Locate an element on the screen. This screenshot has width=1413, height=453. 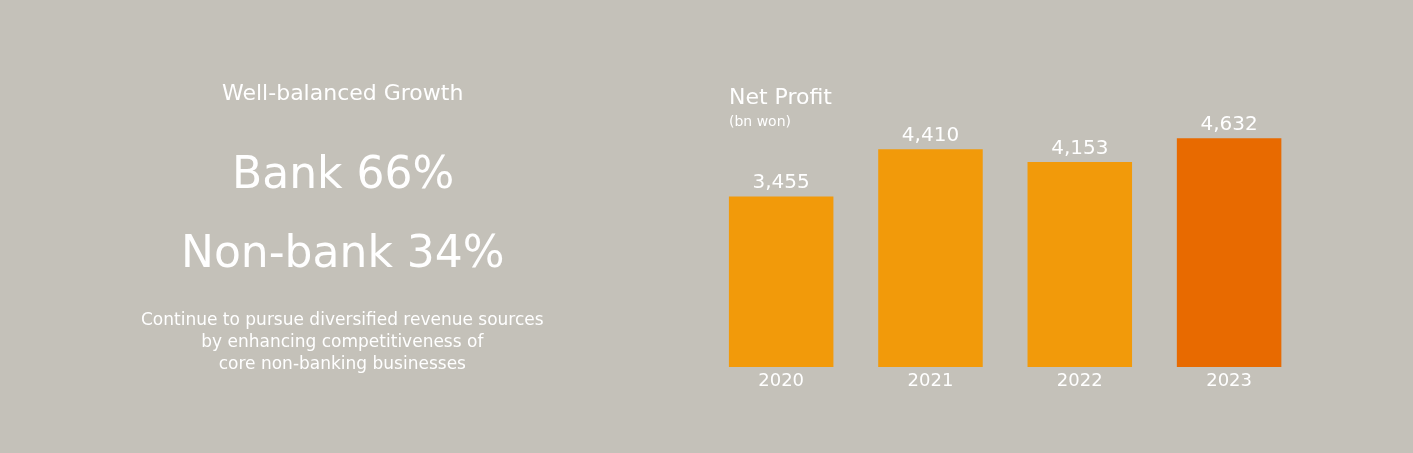
text: Non-bank 34% is located at coordinates (343, 251).